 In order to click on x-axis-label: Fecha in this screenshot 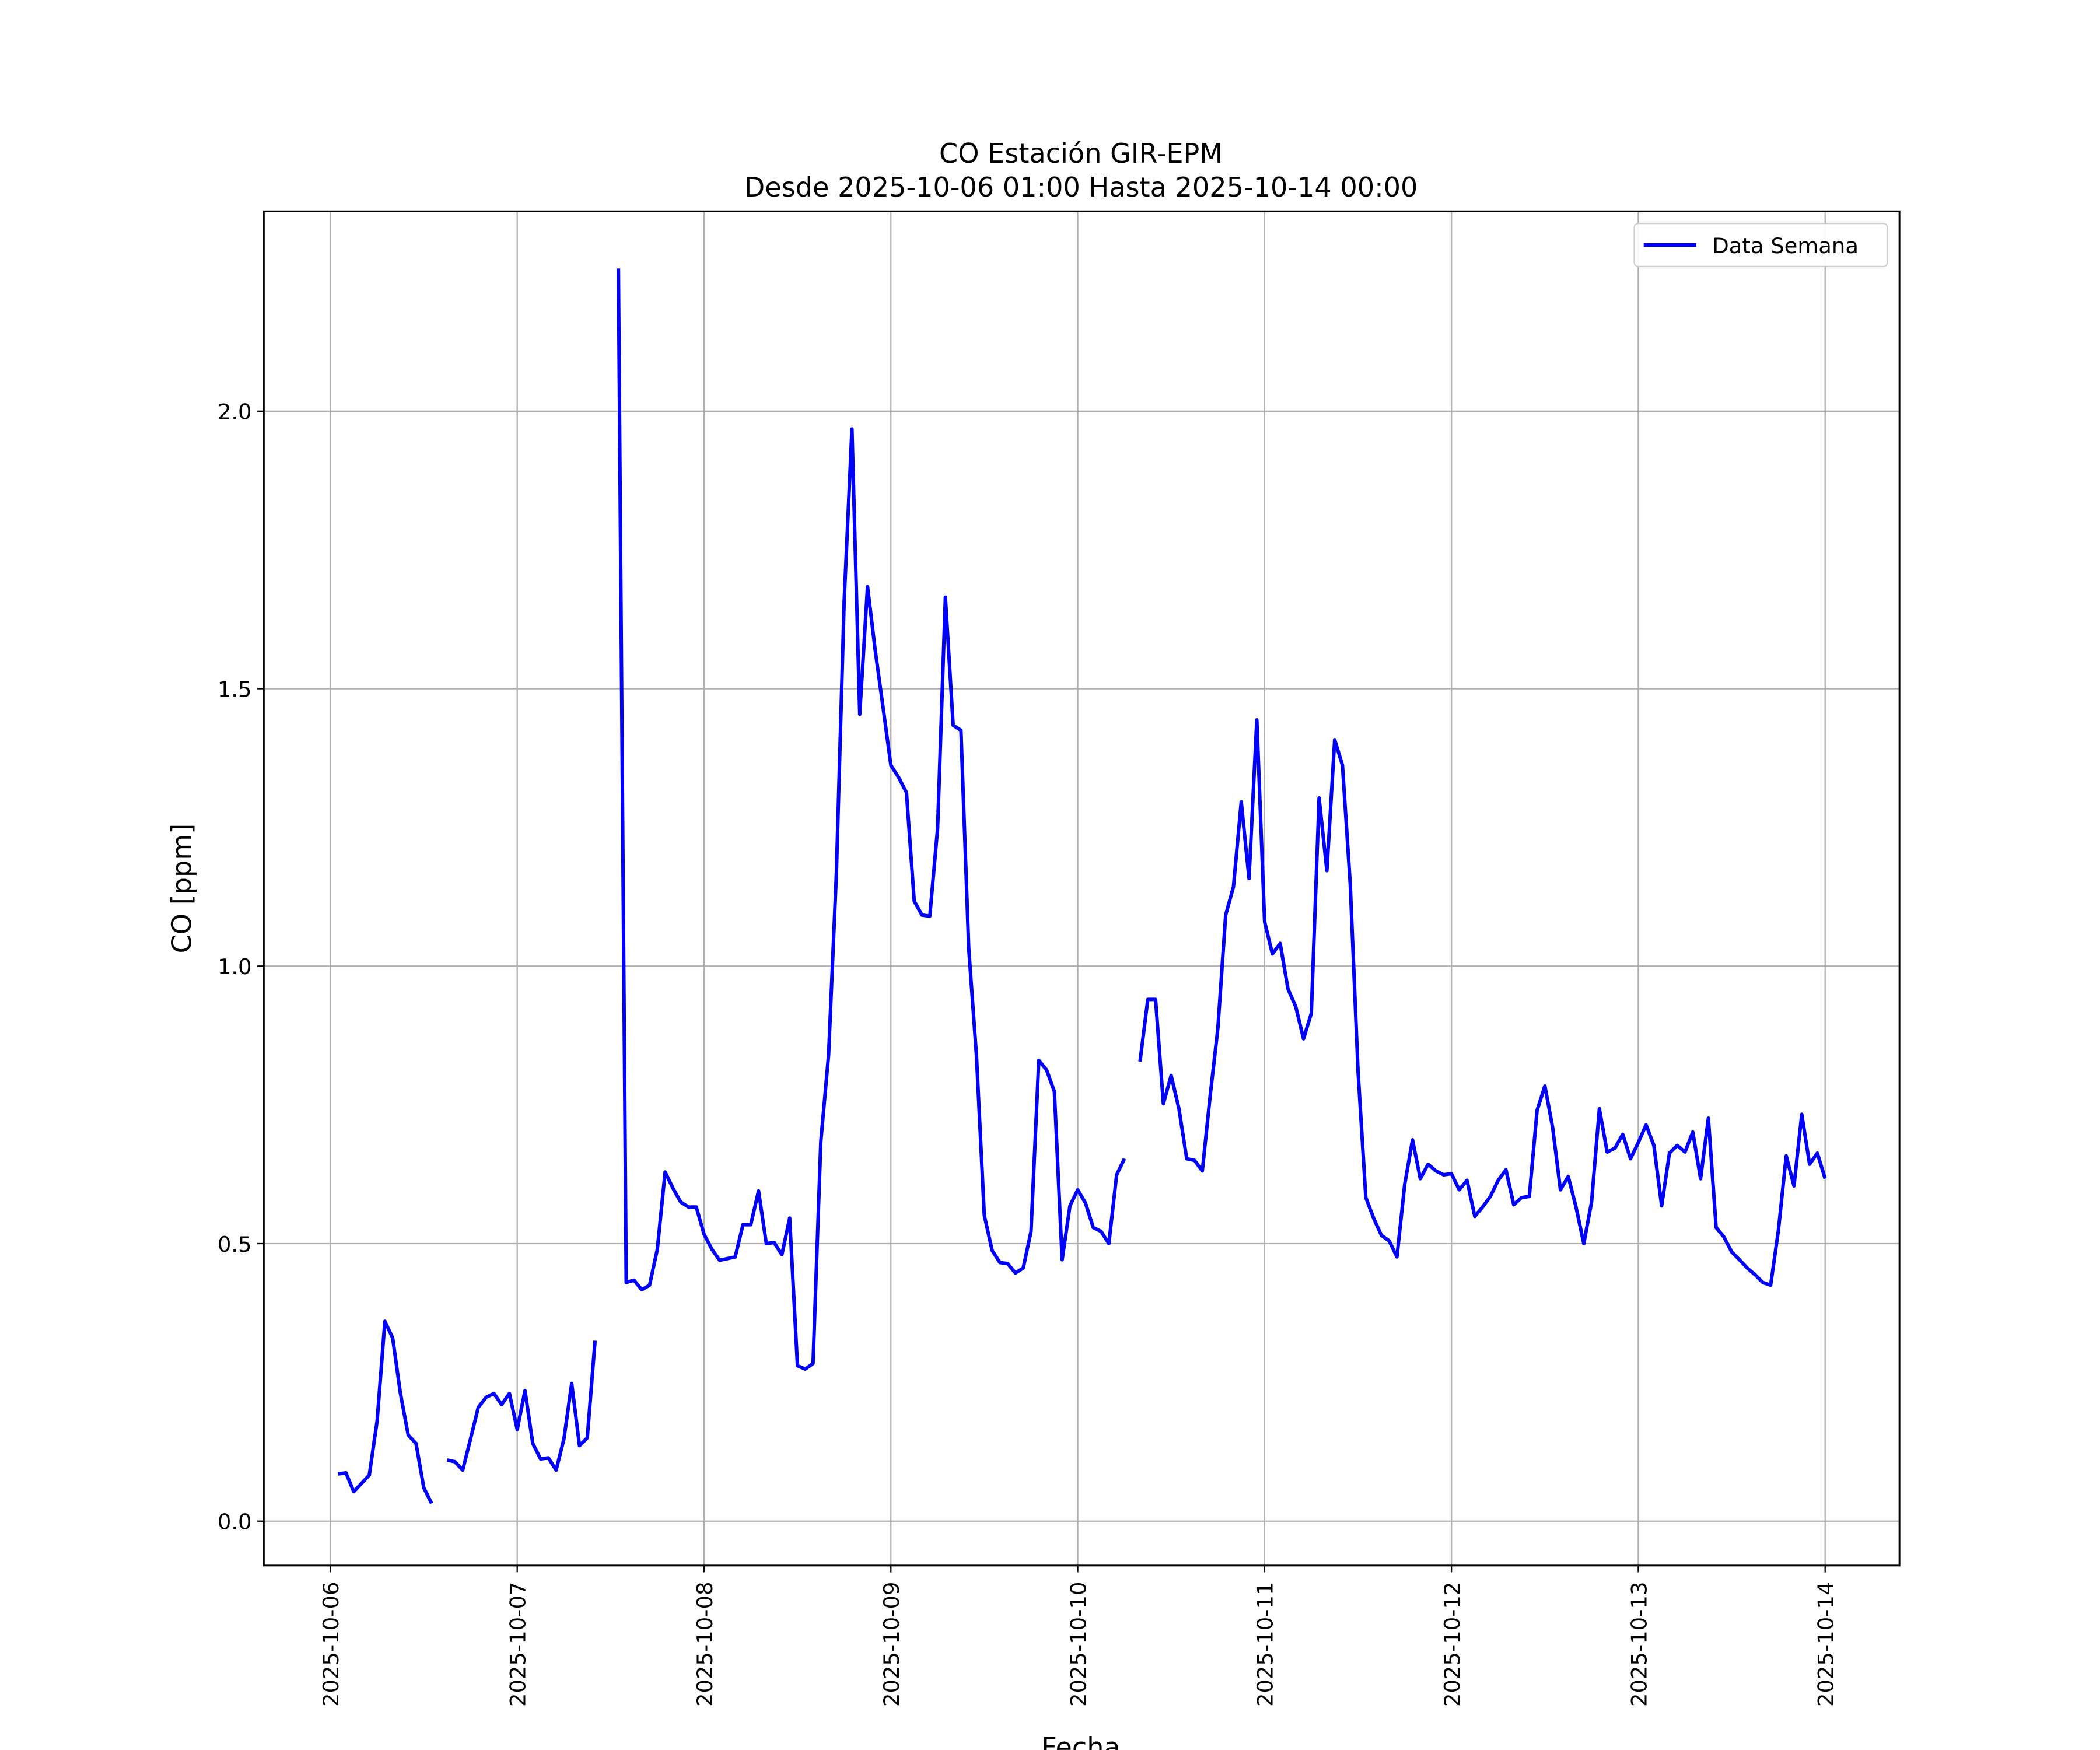, I will do `click(1080, 1741)`.